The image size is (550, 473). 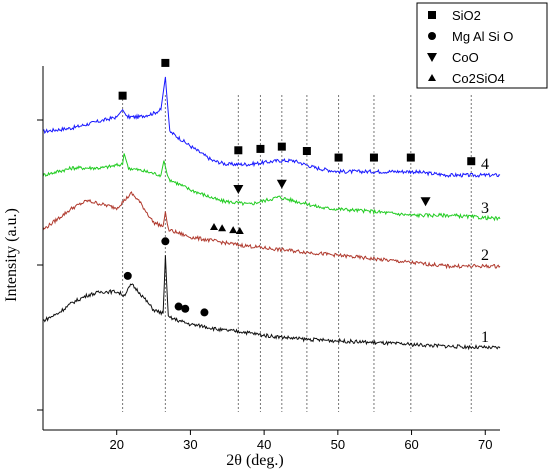 I want to click on legend-box, so click(x=482, y=45).